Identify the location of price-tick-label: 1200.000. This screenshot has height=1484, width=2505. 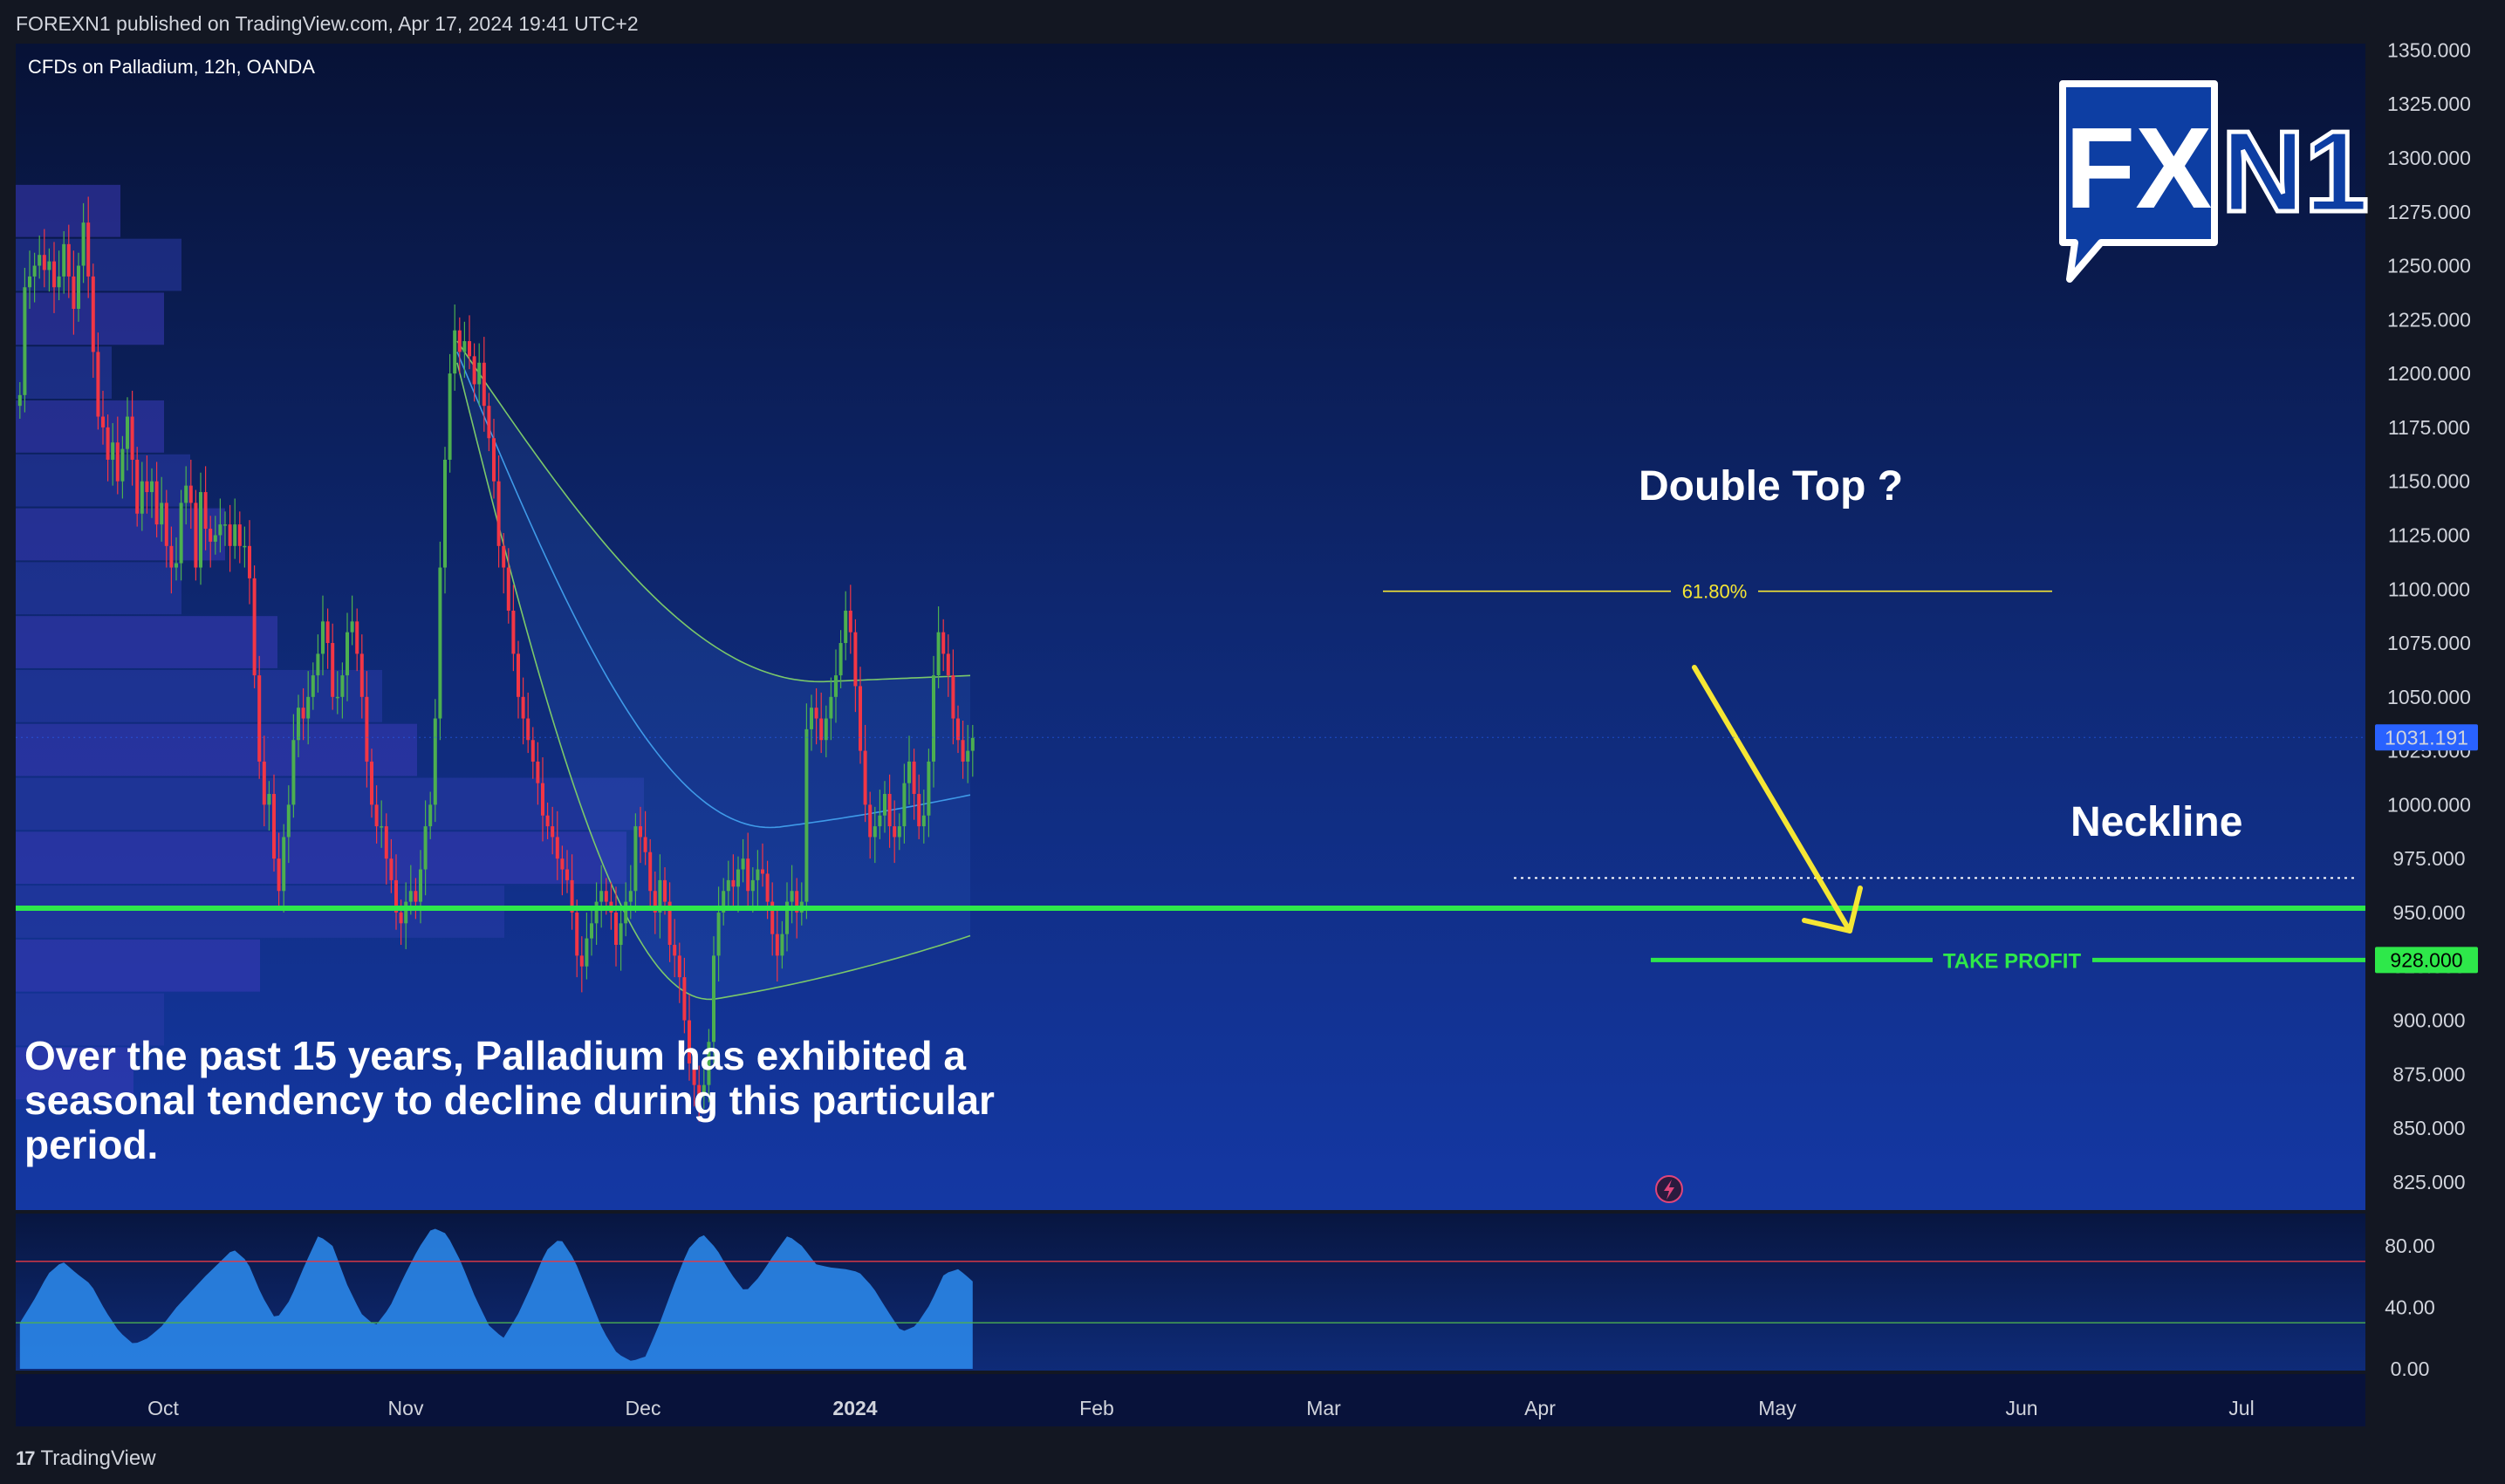
(2429, 373).